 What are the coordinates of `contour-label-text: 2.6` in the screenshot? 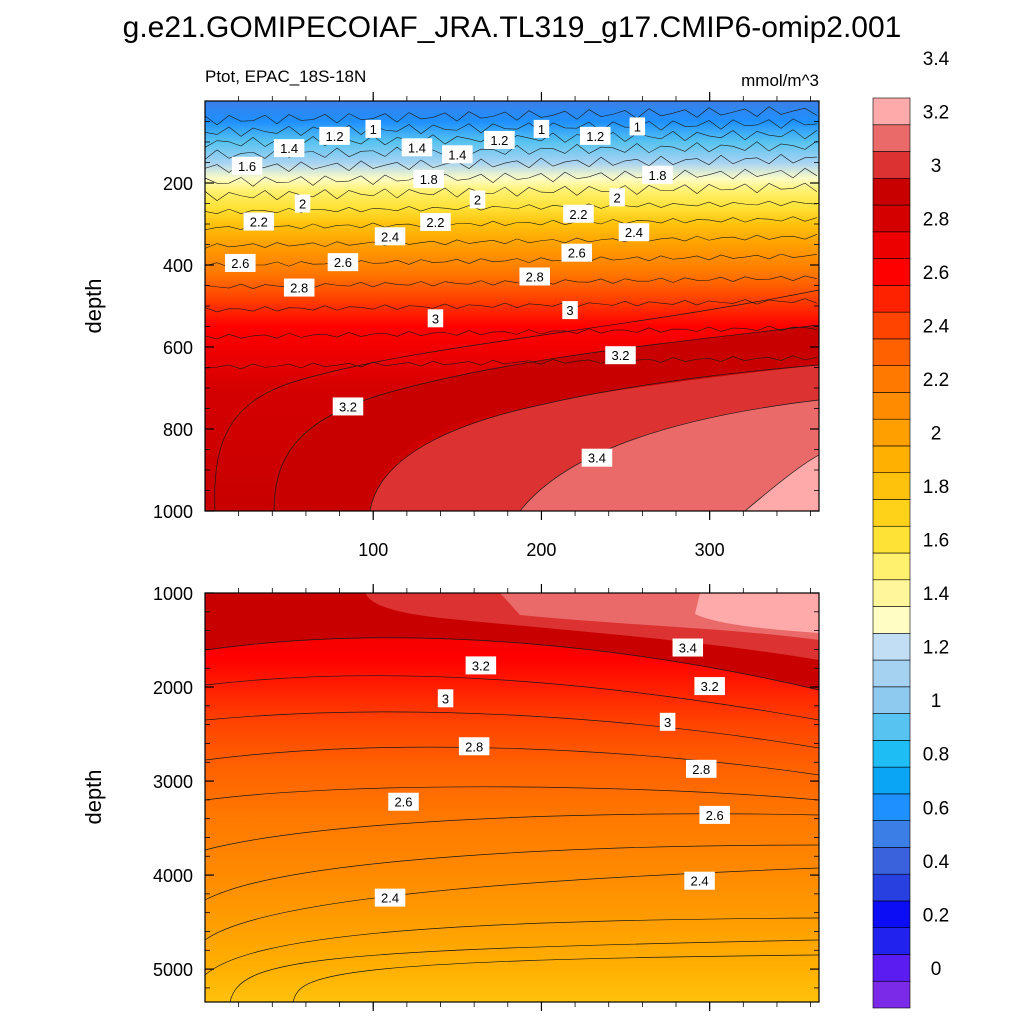 It's located at (403, 802).